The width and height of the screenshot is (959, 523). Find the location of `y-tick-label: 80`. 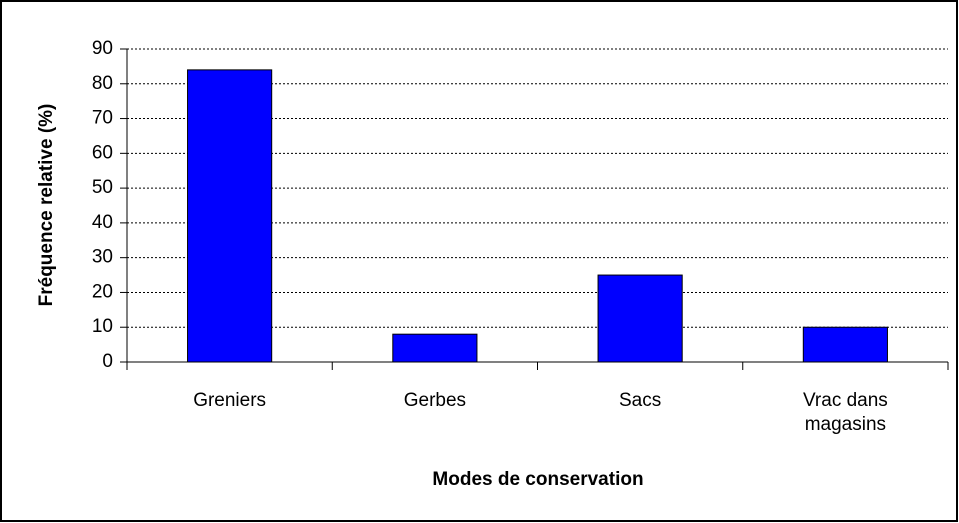

y-tick-label: 80 is located at coordinates (102, 83).